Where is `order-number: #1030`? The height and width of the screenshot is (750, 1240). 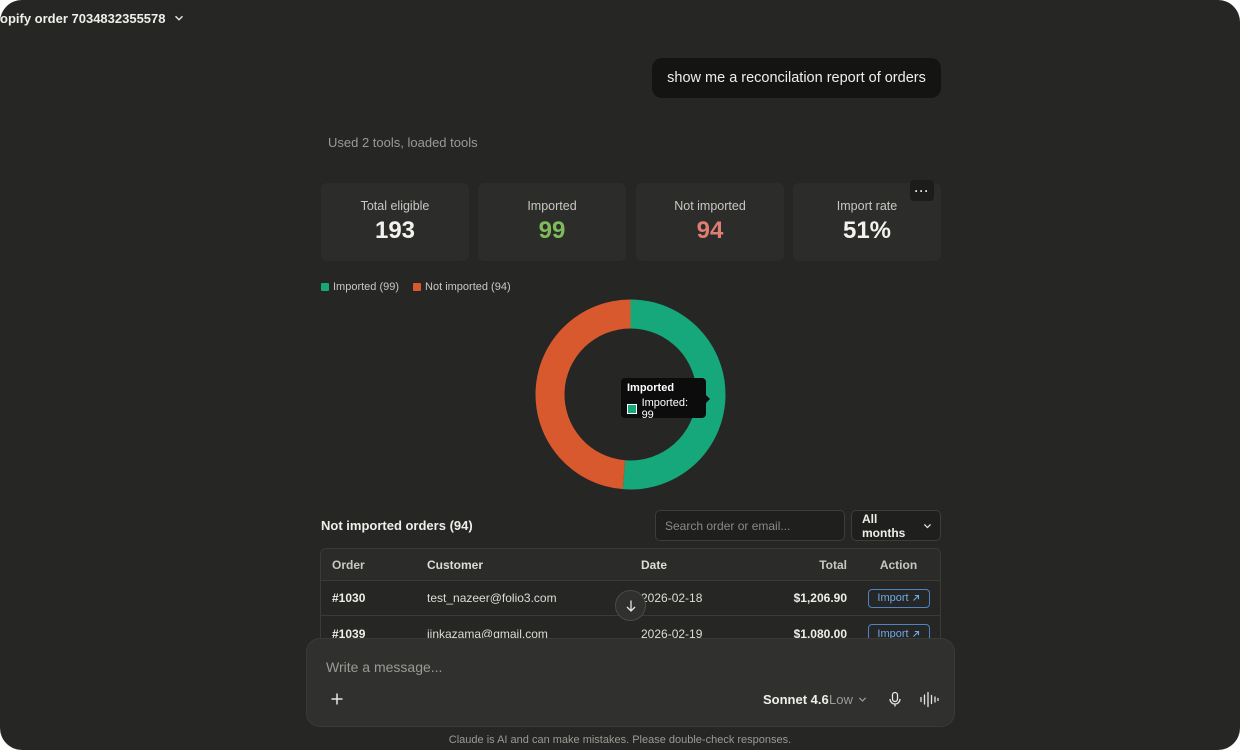 order-number: #1030 is located at coordinates (349, 598).